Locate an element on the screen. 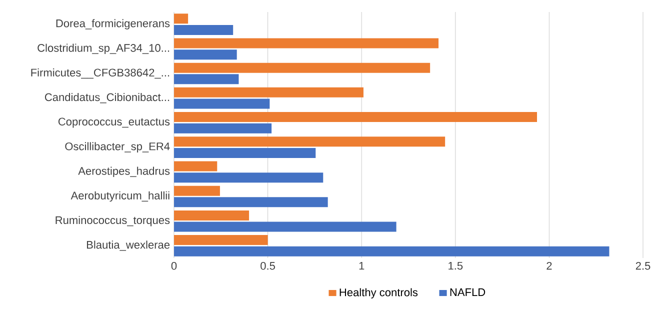 The width and height of the screenshot is (669, 326). x-tick-label: 2.5 is located at coordinates (643, 266).